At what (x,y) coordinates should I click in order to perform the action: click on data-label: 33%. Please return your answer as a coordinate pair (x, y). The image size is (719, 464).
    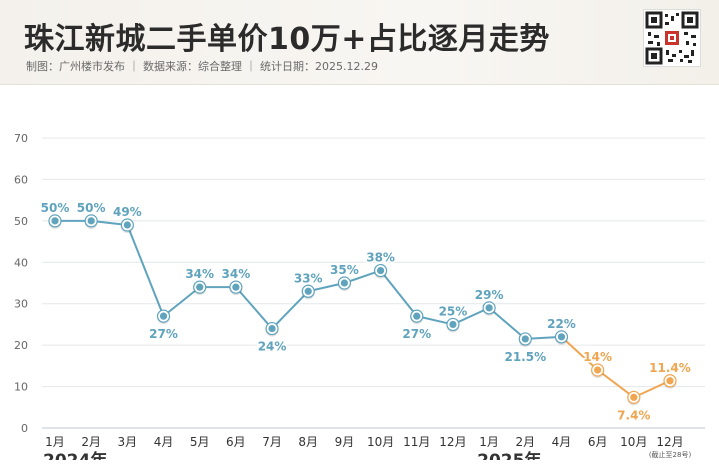
    Looking at the image, I should click on (308, 278).